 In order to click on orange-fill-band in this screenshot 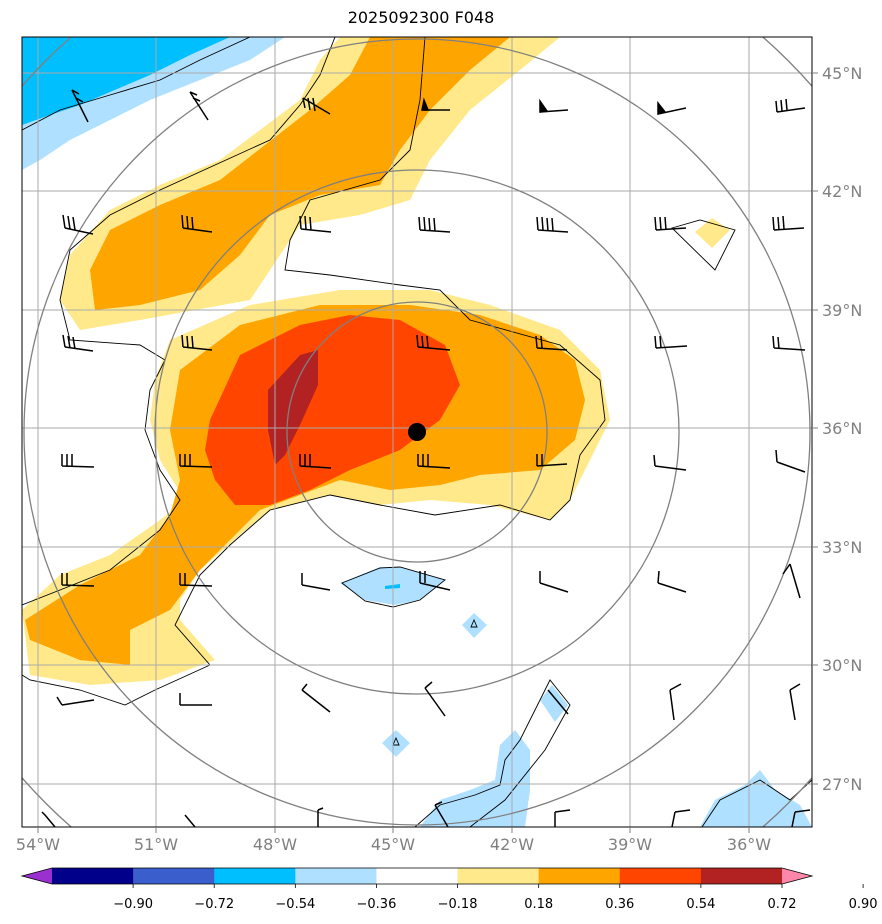, I will do `click(300, 173)`.